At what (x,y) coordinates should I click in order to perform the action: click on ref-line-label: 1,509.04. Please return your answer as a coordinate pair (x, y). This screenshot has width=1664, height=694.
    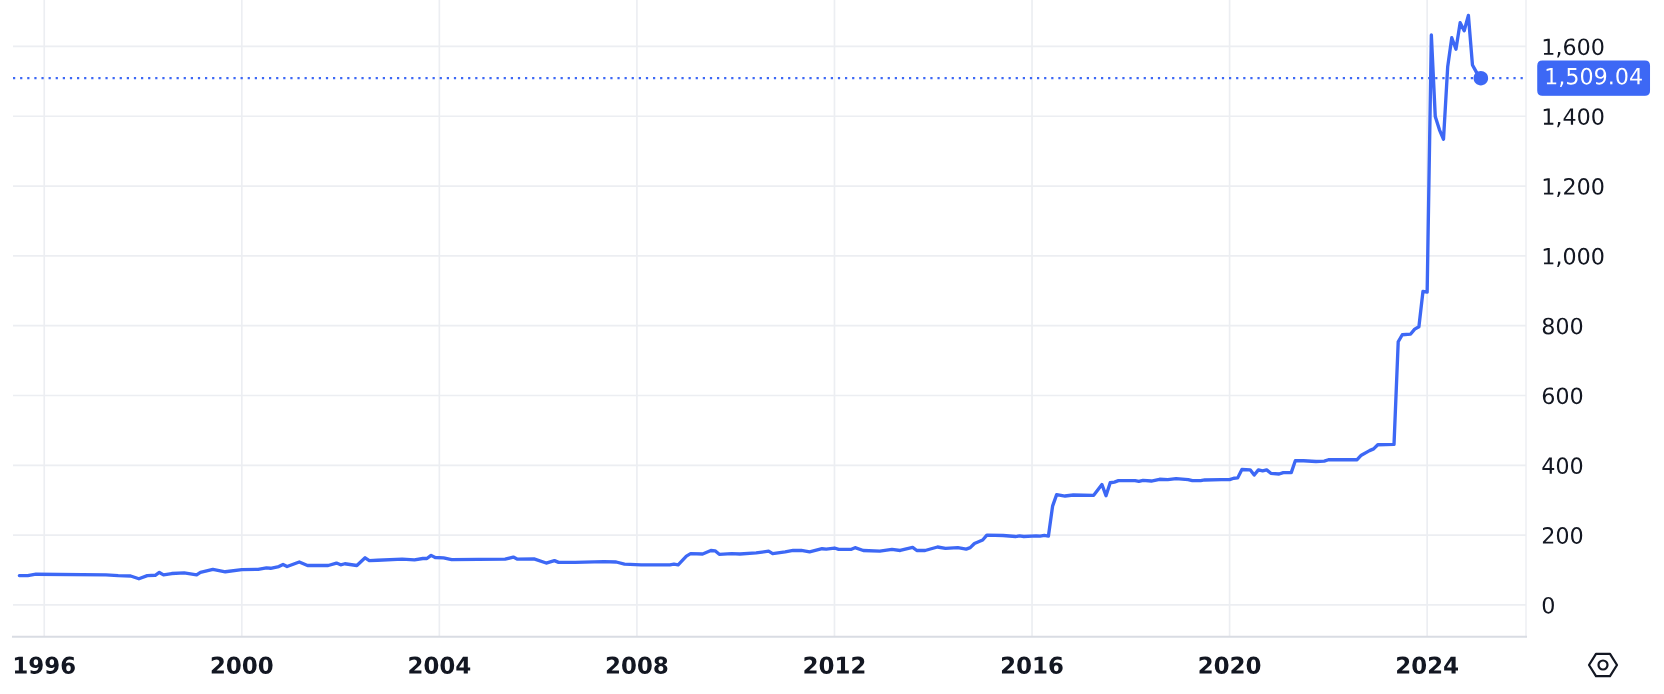
    Looking at the image, I should click on (1594, 77).